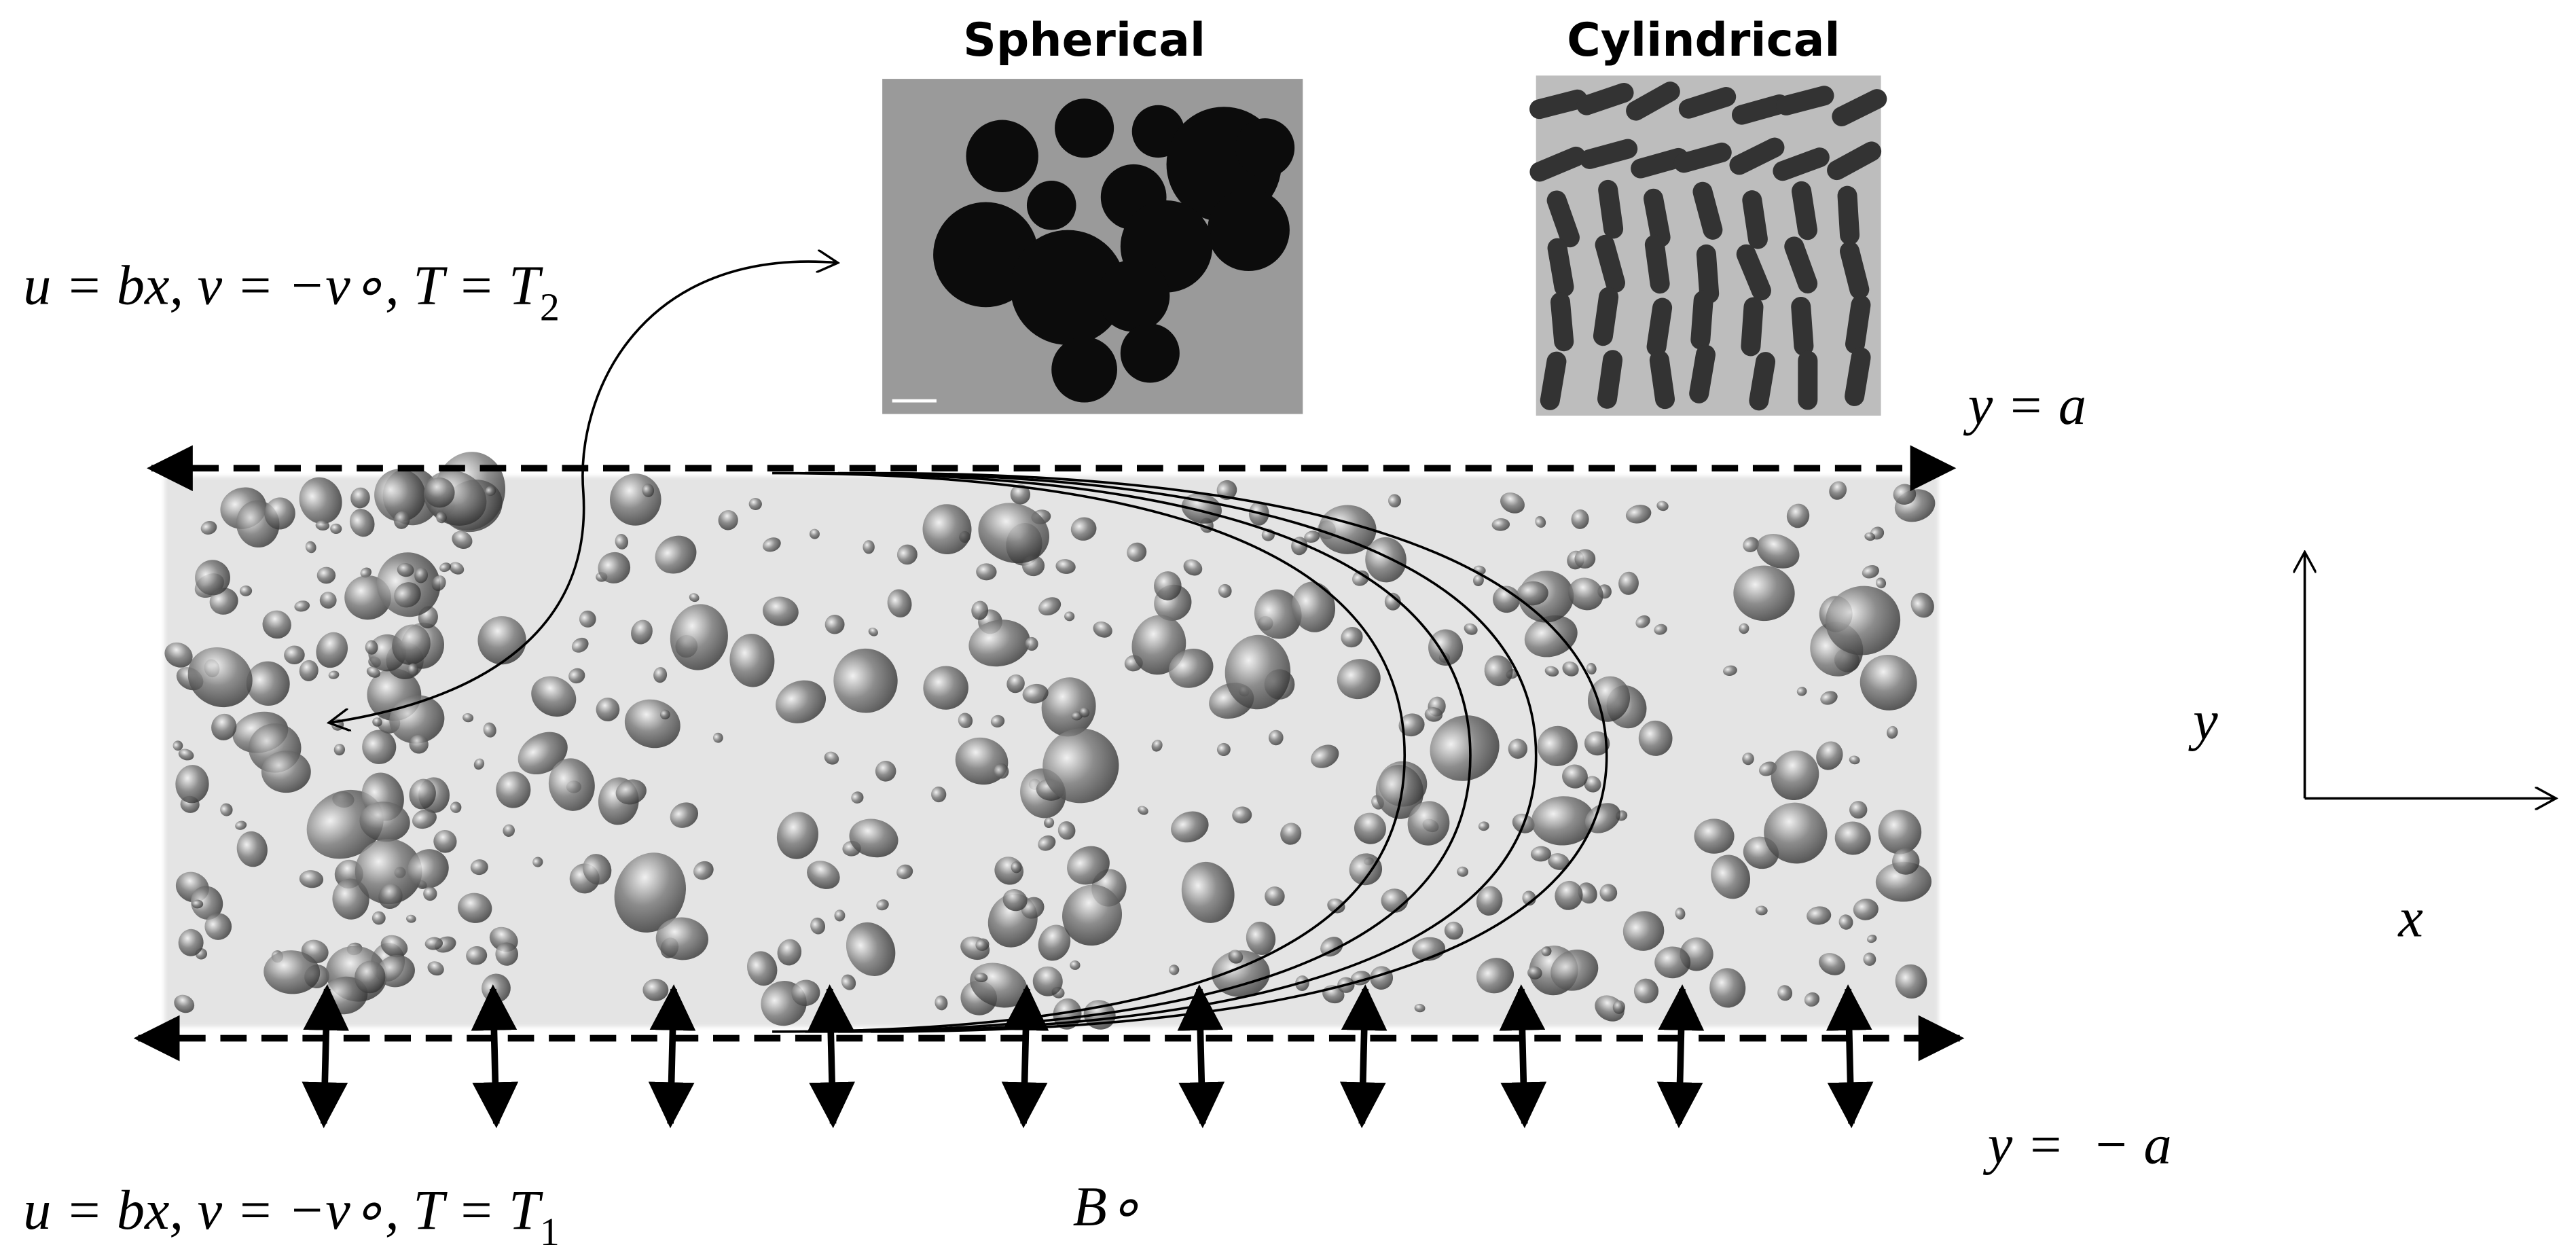 The image size is (2576, 1260). Describe the element at coordinates (291, 1216) in the screenshot. I see `bottom-condition: u = bx, v = −v∘, T = T1` at that location.